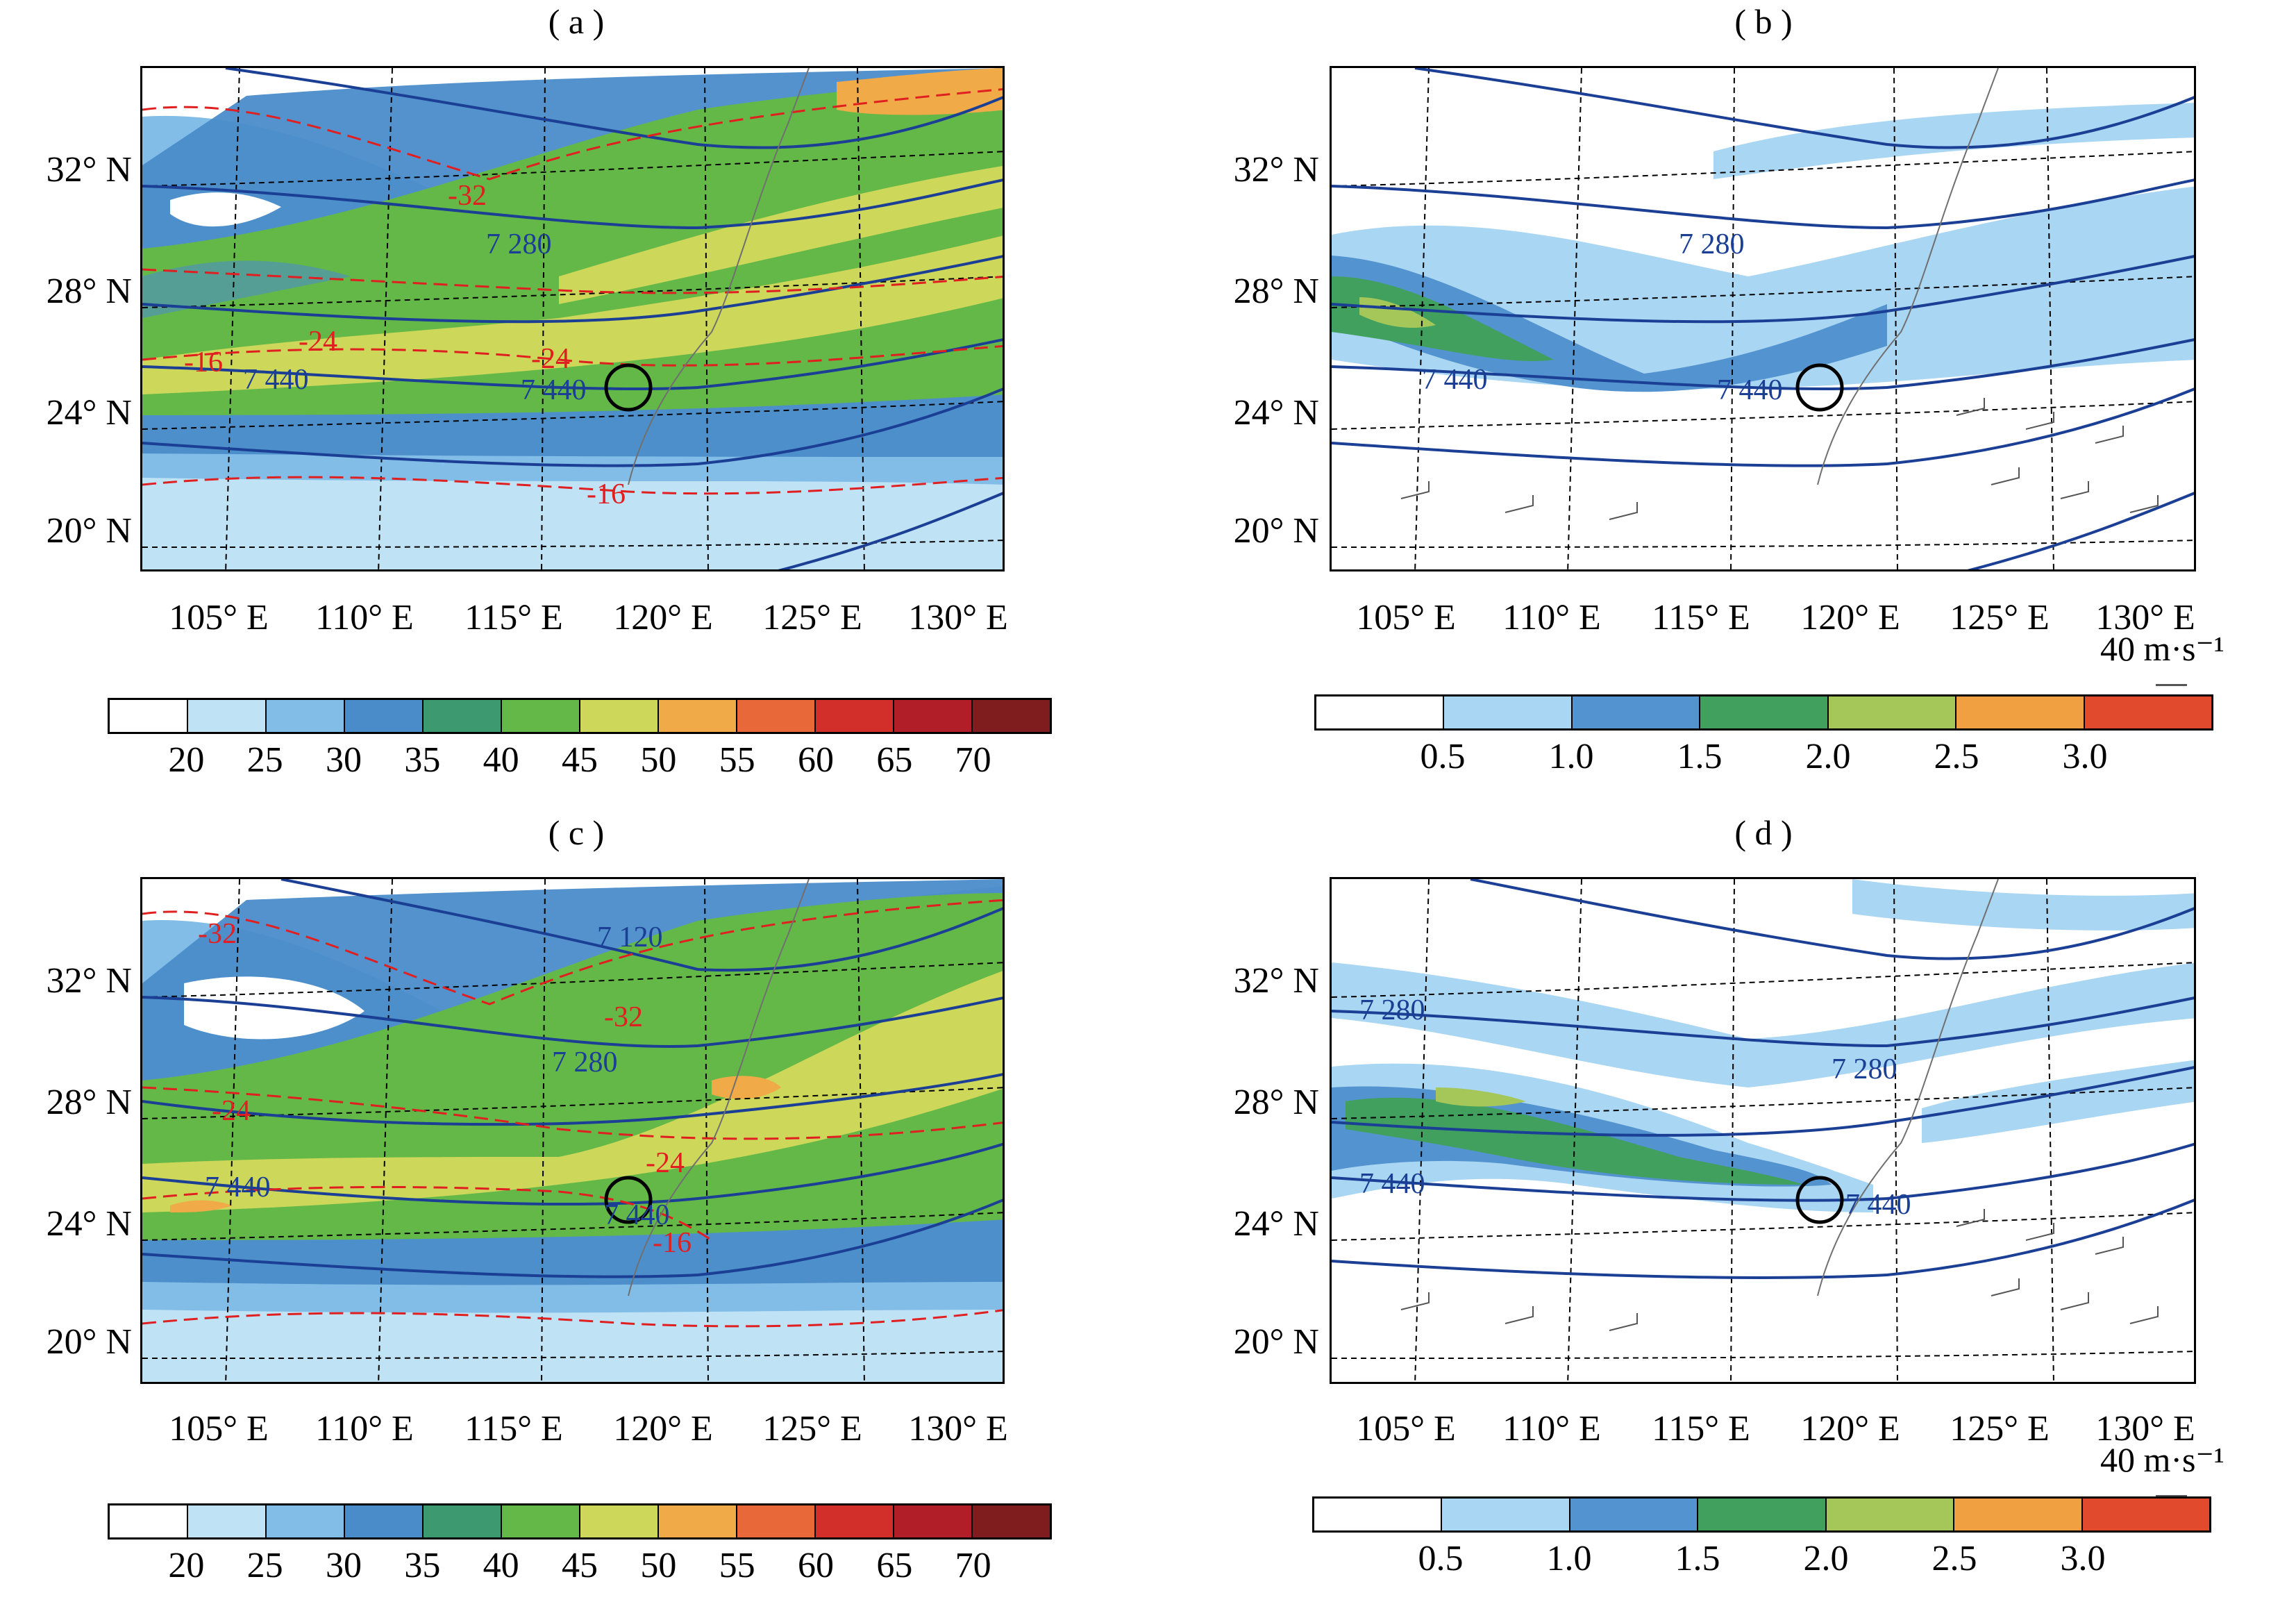 The height and width of the screenshot is (1602, 2296). What do you see at coordinates (576, 21) in the screenshot?
I see `panel-title-a: ( a )` at bounding box center [576, 21].